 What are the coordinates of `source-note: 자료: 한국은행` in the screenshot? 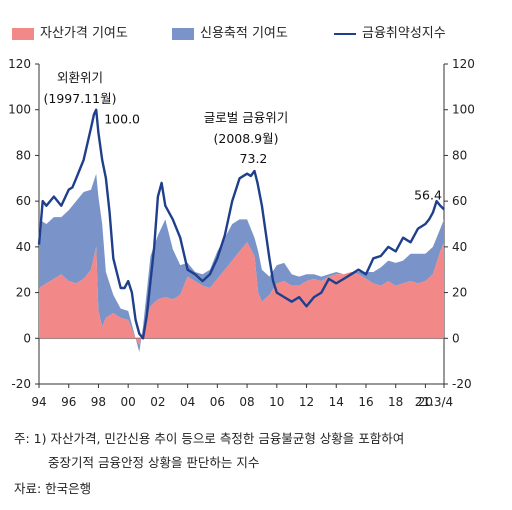 It's located at (53, 488).